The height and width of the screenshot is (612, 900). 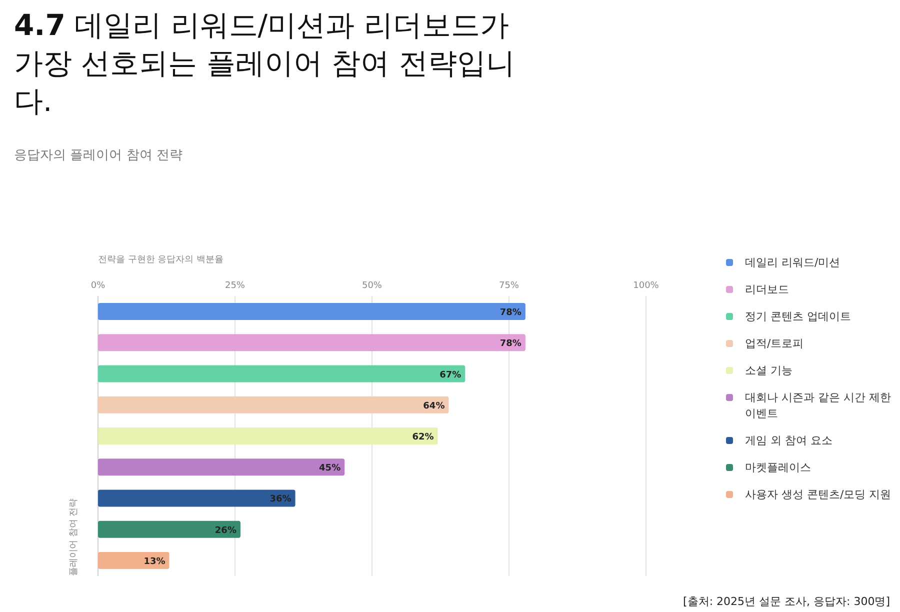 I want to click on legend-label: 정기 콘텐츠 업데이트, so click(x=798, y=316).